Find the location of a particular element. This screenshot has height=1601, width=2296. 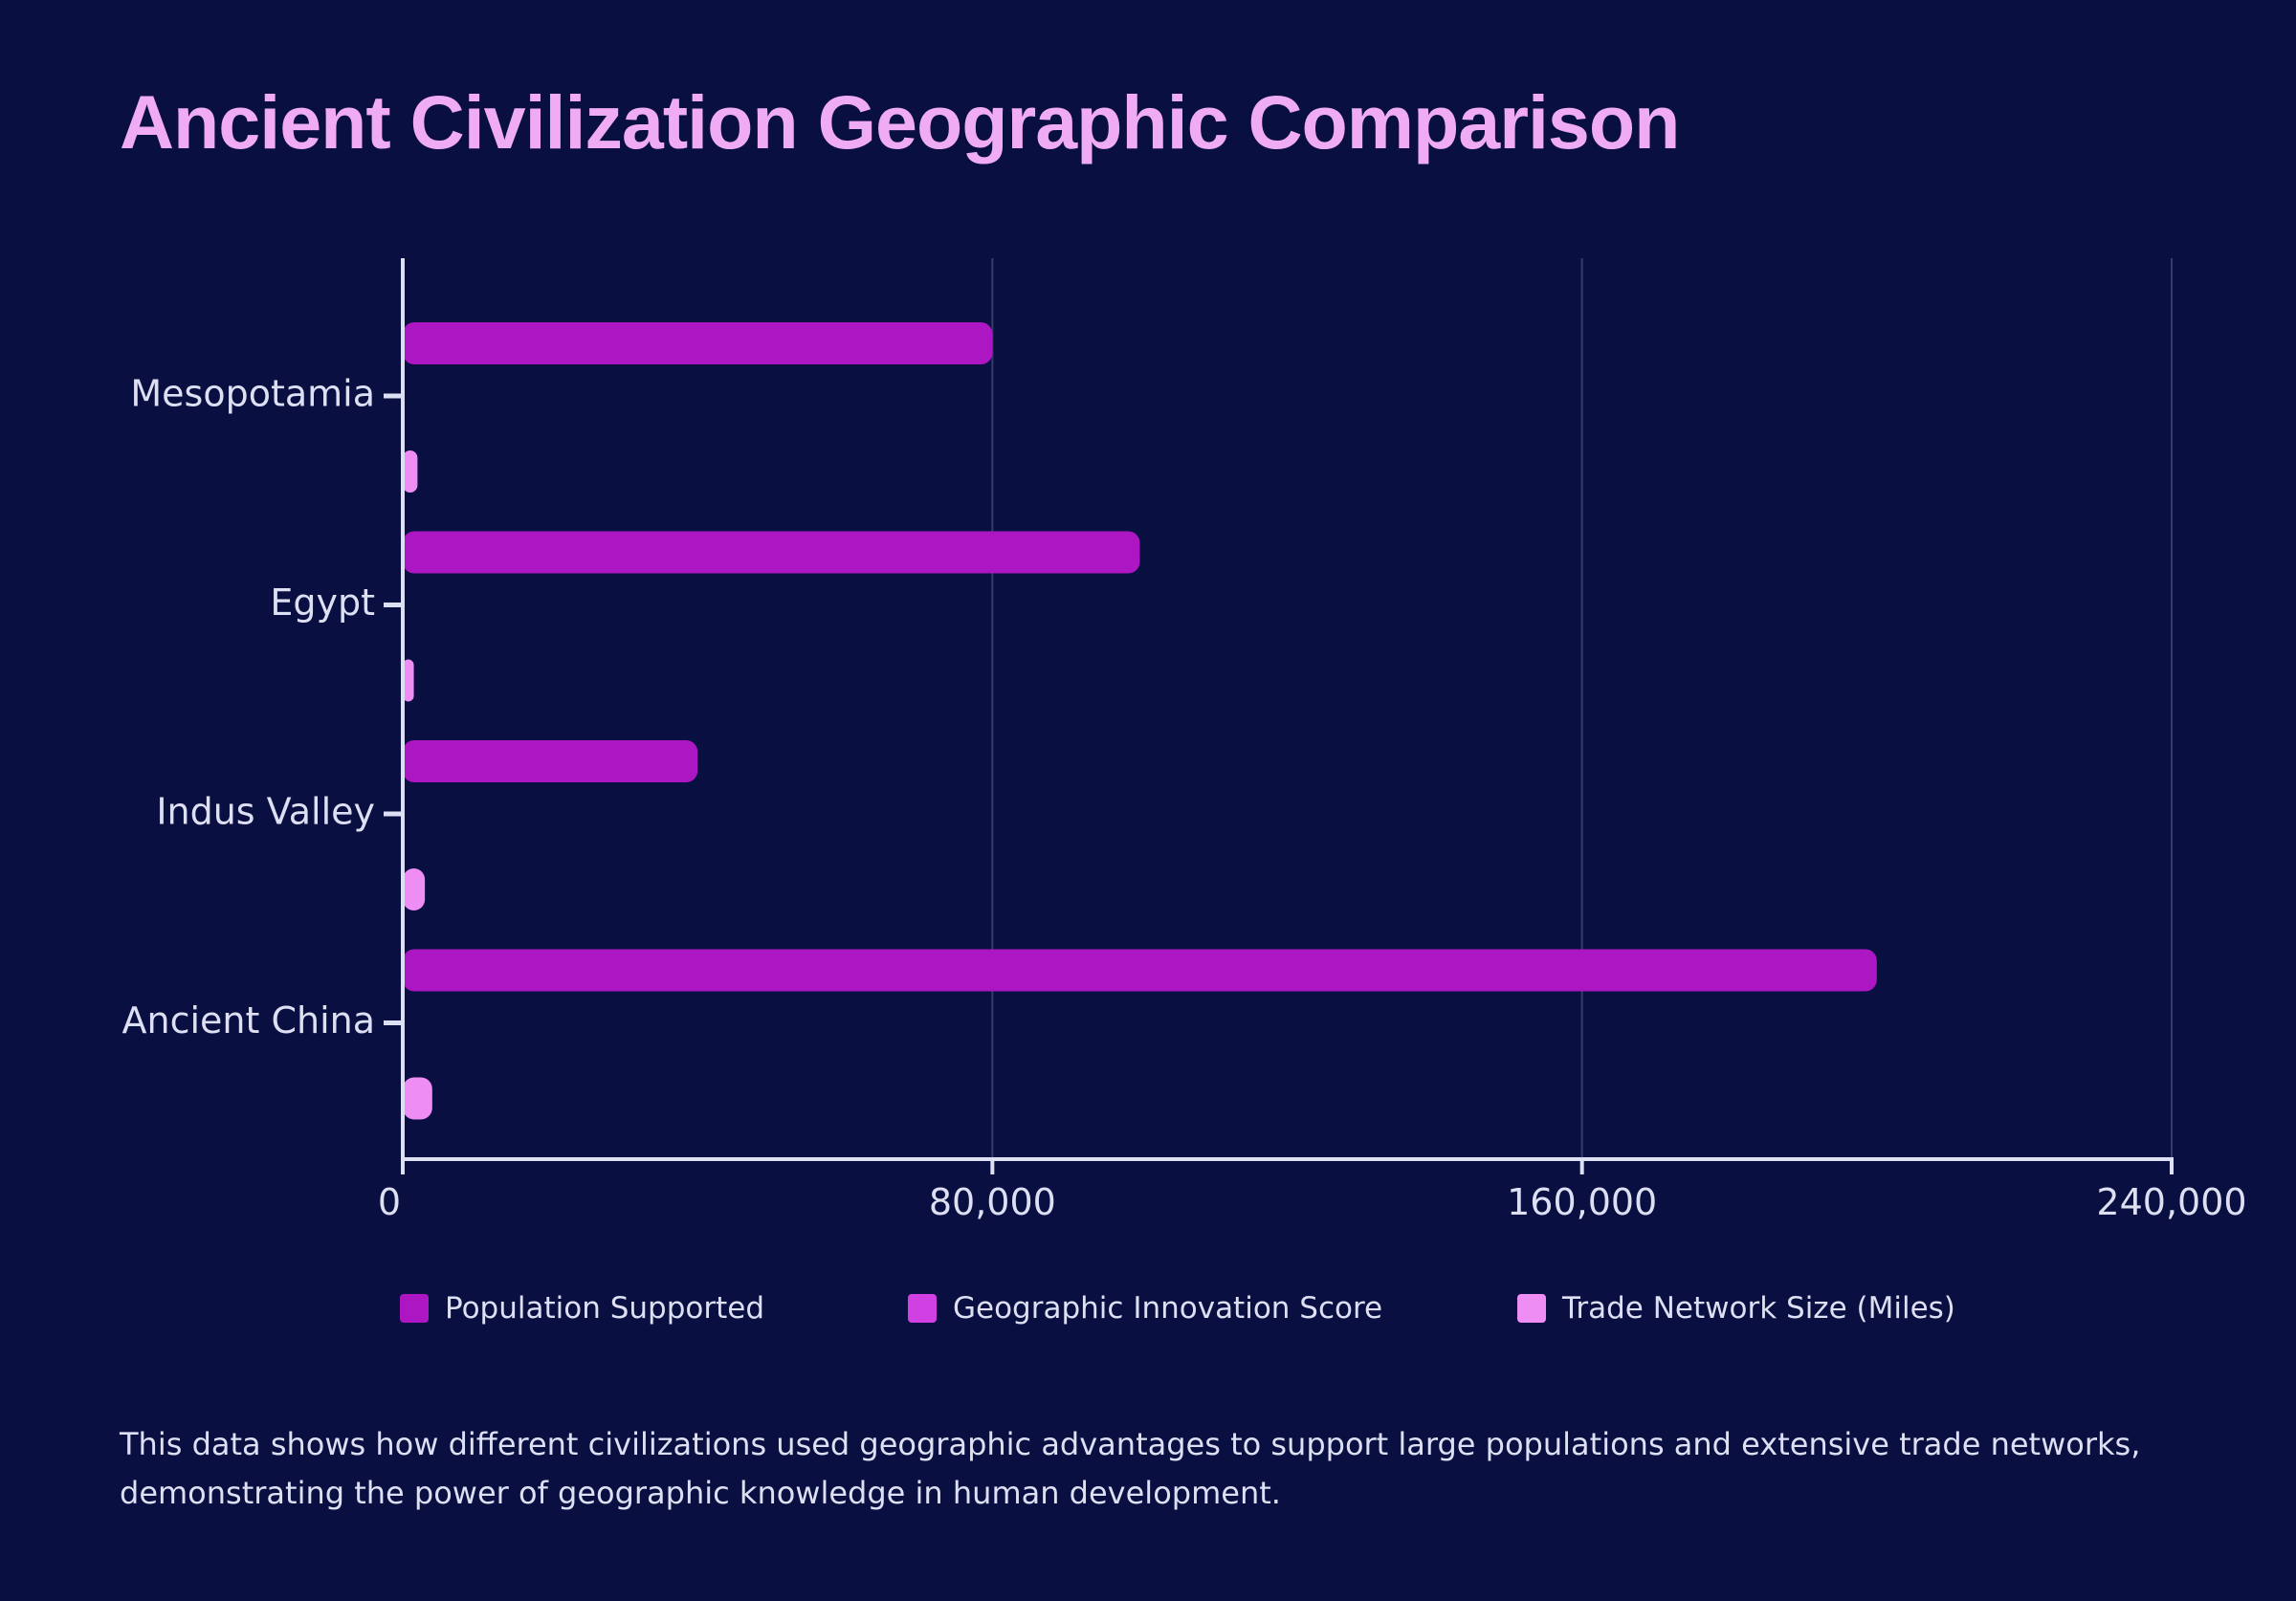

legend-item: Population Supported is located at coordinates (582, 1308).